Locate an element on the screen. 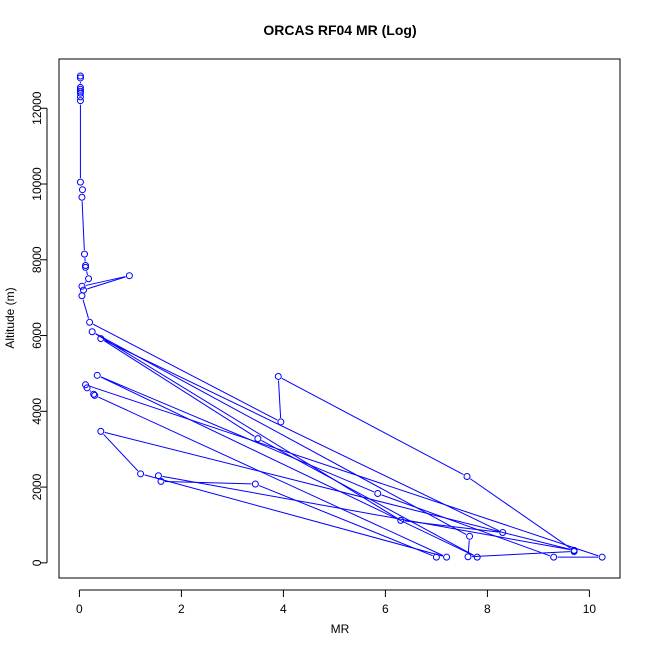  y-axis: 0 2000 4000 6000 8000 10000 12000 is located at coordinates (39, 328).